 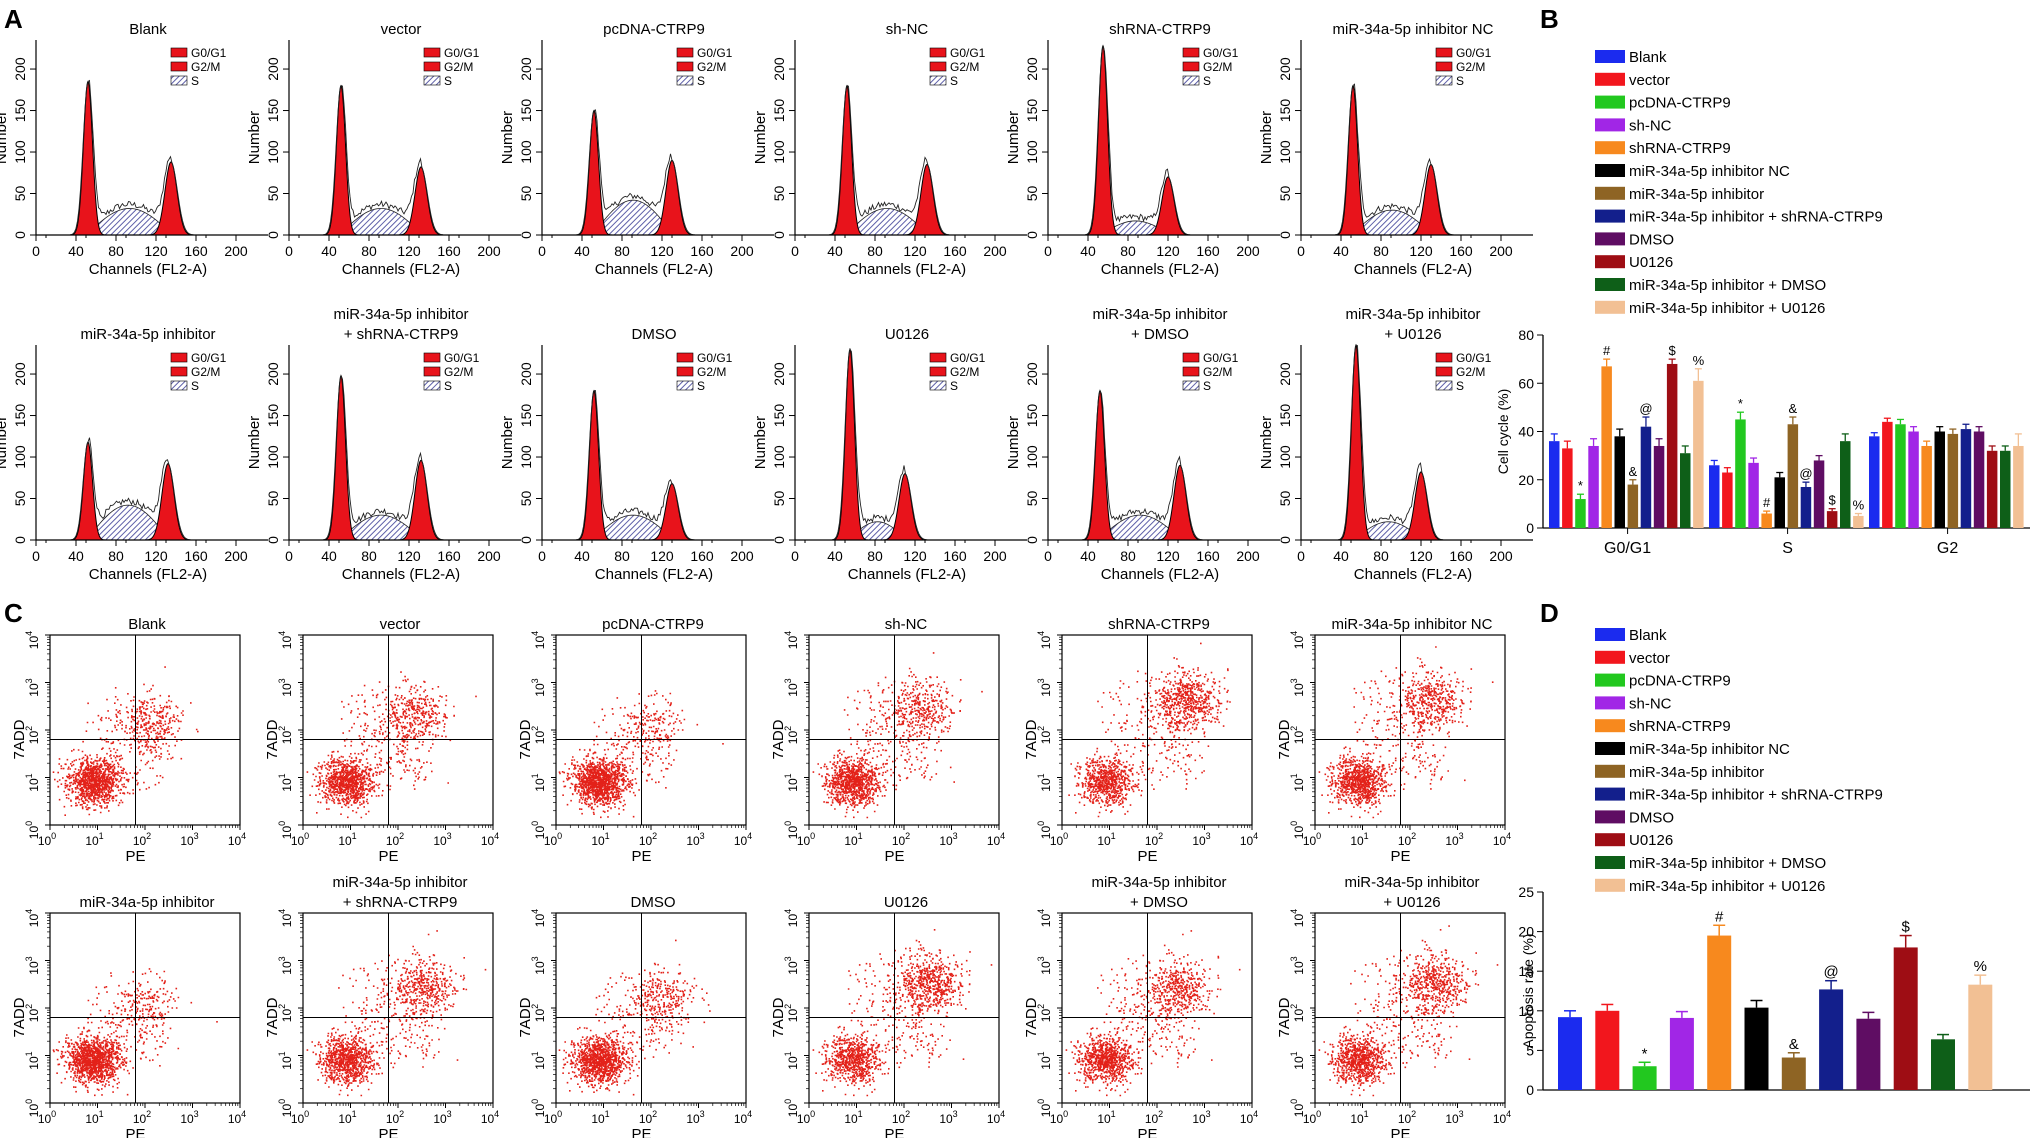 I want to click on x-tick-label: 80, so click(x=622, y=556).